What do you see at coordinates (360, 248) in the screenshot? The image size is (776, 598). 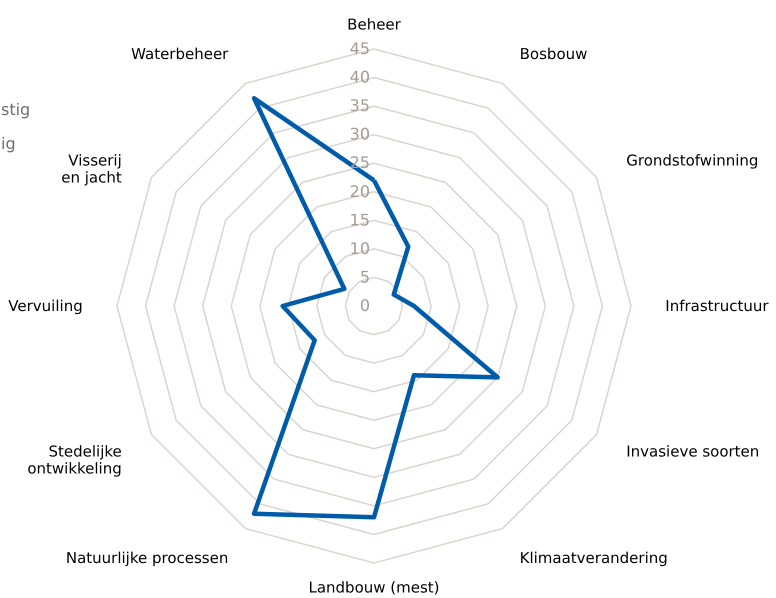 I see `y-tick-label: 10` at bounding box center [360, 248].